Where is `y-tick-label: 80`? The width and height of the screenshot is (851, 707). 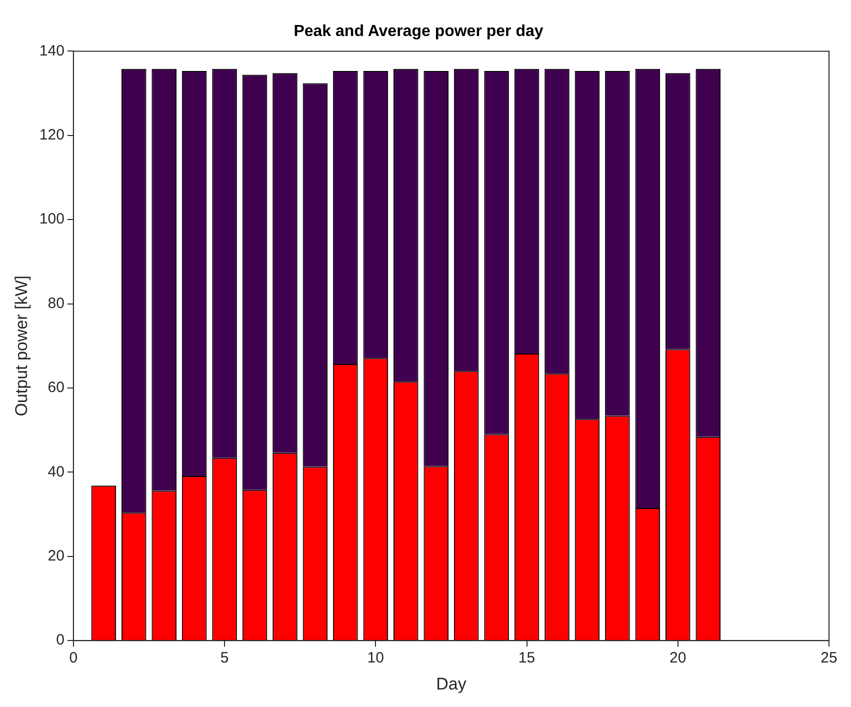 y-tick-label: 80 is located at coordinates (56, 303).